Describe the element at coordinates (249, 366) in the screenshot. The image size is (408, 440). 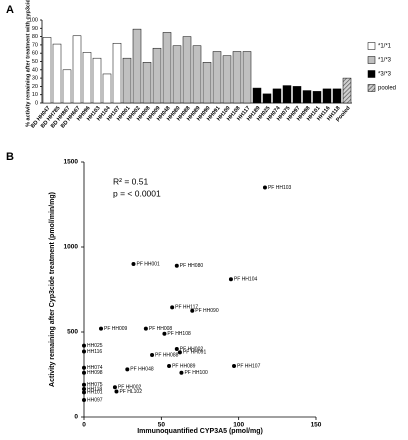
I see `point-label: PF HH107` at that location.